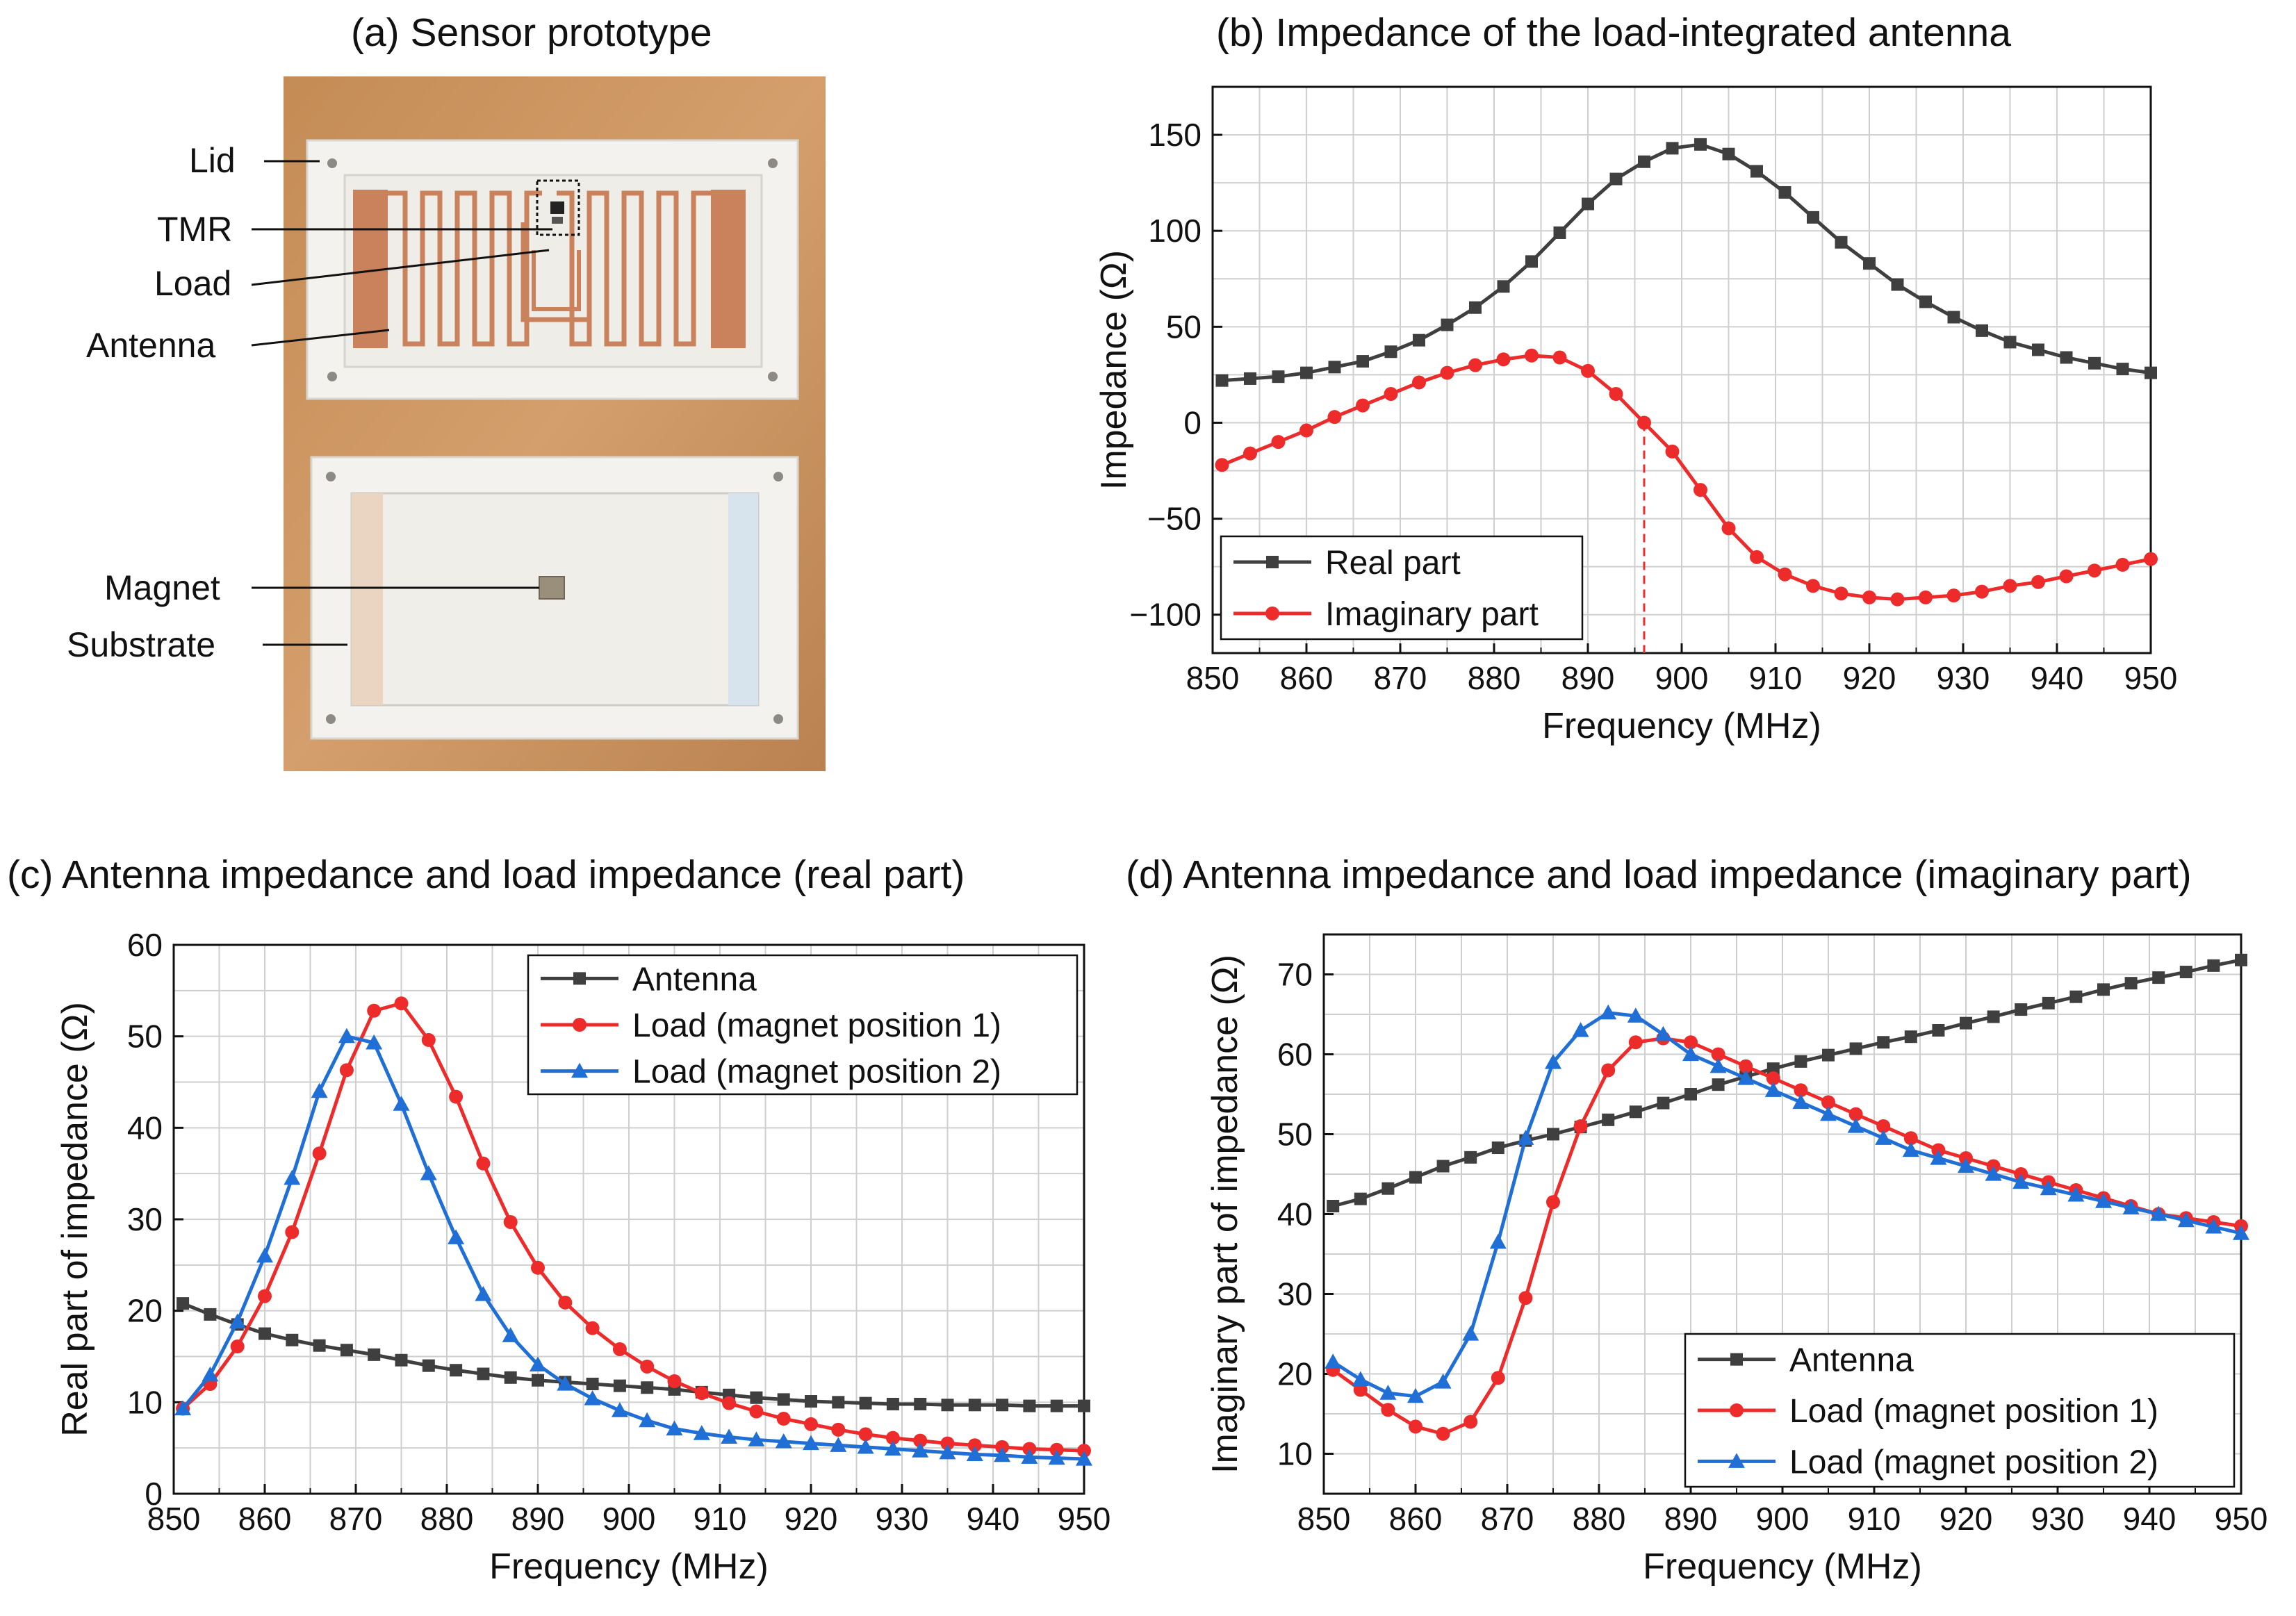 Image resolution: width=2296 pixels, height=1616 pixels. What do you see at coordinates (1295, 975) in the screenshot?
I see `y-tick-label: 70` at bounding box center [1295, 975].